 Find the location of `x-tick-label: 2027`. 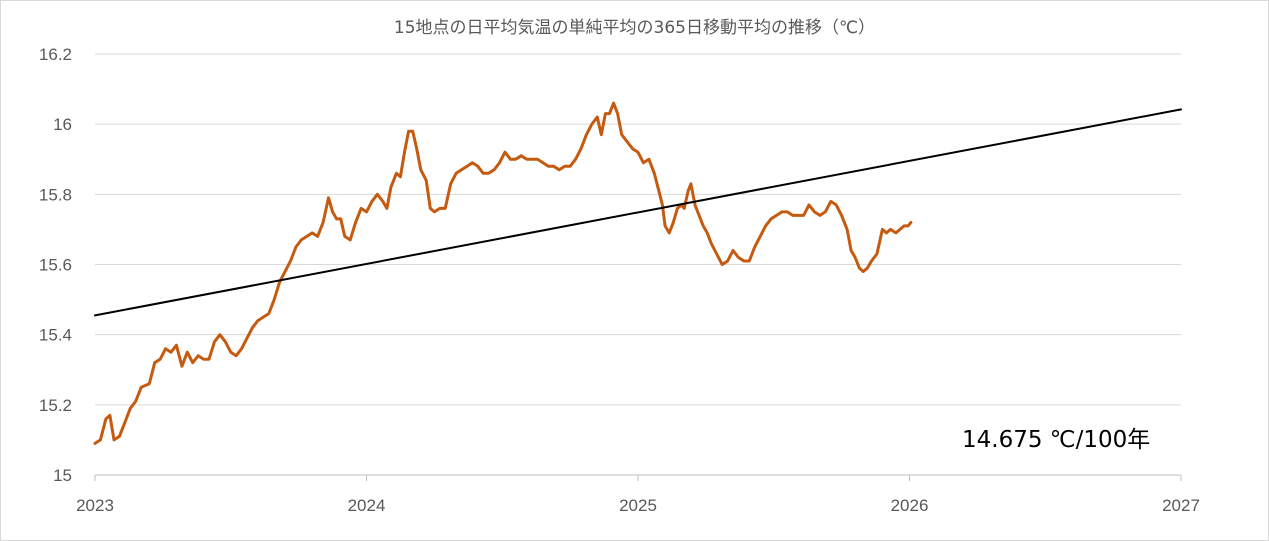

x-tick-label: 2027 is located at coordinates (1181, 505).